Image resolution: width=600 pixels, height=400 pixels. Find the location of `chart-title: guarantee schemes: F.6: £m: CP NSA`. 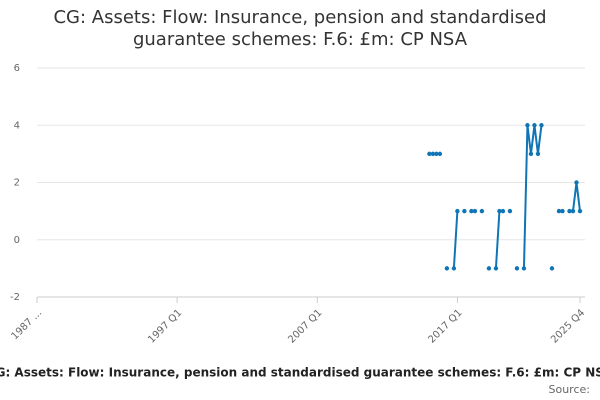

chart-title: guarantee schemes: F.6: £m: CP NSA is located at coordinates (300, 39).